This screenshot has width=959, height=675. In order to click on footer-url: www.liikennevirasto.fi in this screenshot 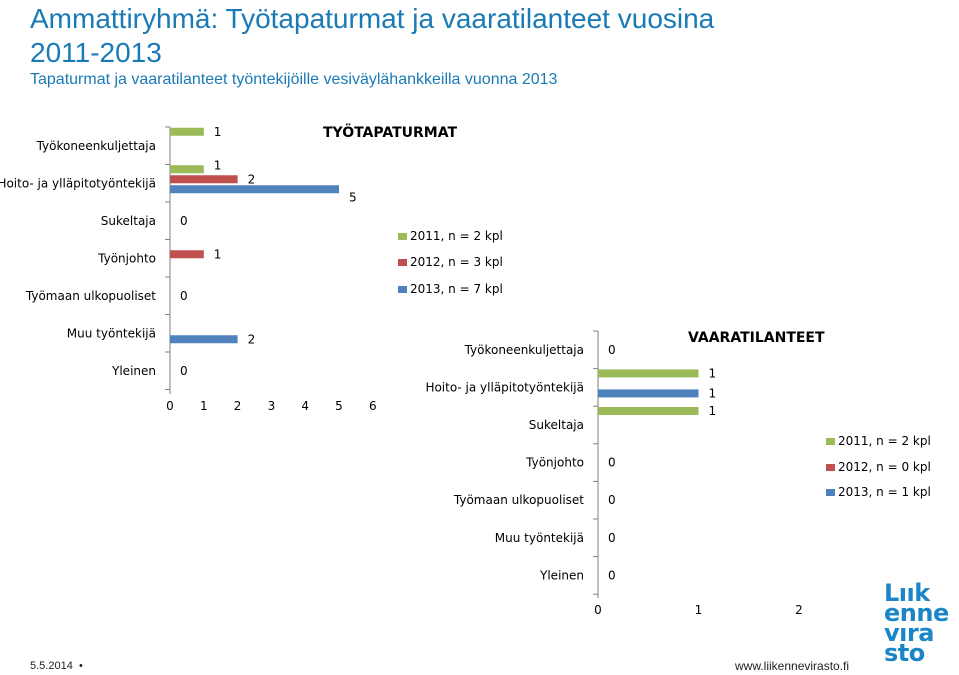, I will do `click(792, 666)`.